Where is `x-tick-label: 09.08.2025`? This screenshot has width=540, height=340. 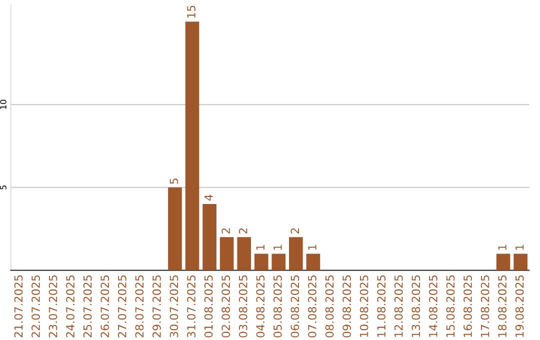 x-tick-label: 09.08.2025 is located at coordinates (346, 306).